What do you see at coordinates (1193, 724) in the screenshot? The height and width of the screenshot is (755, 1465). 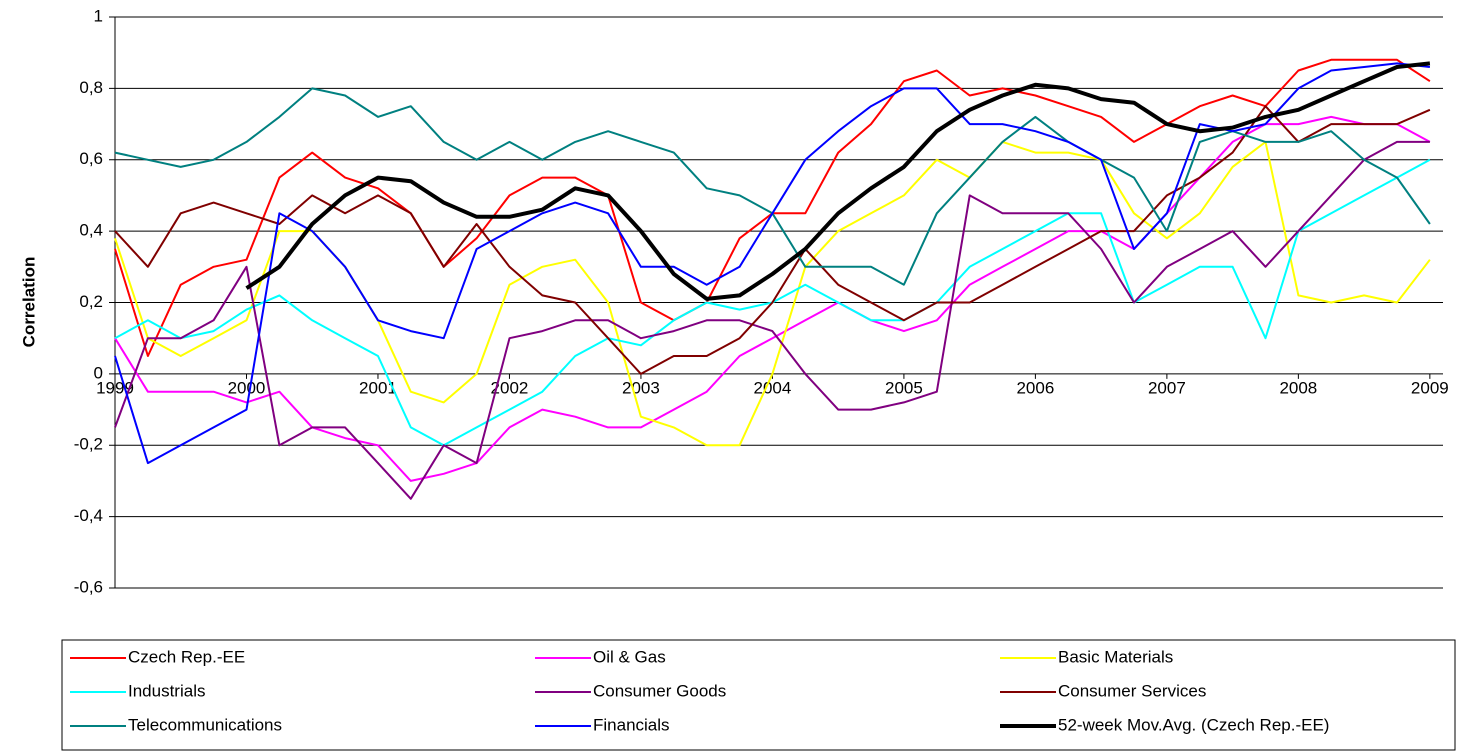 I see `legend-label: 52-week Mov.Avg. (Czech Rep.-EE)` at bounding box center [1193, 724].